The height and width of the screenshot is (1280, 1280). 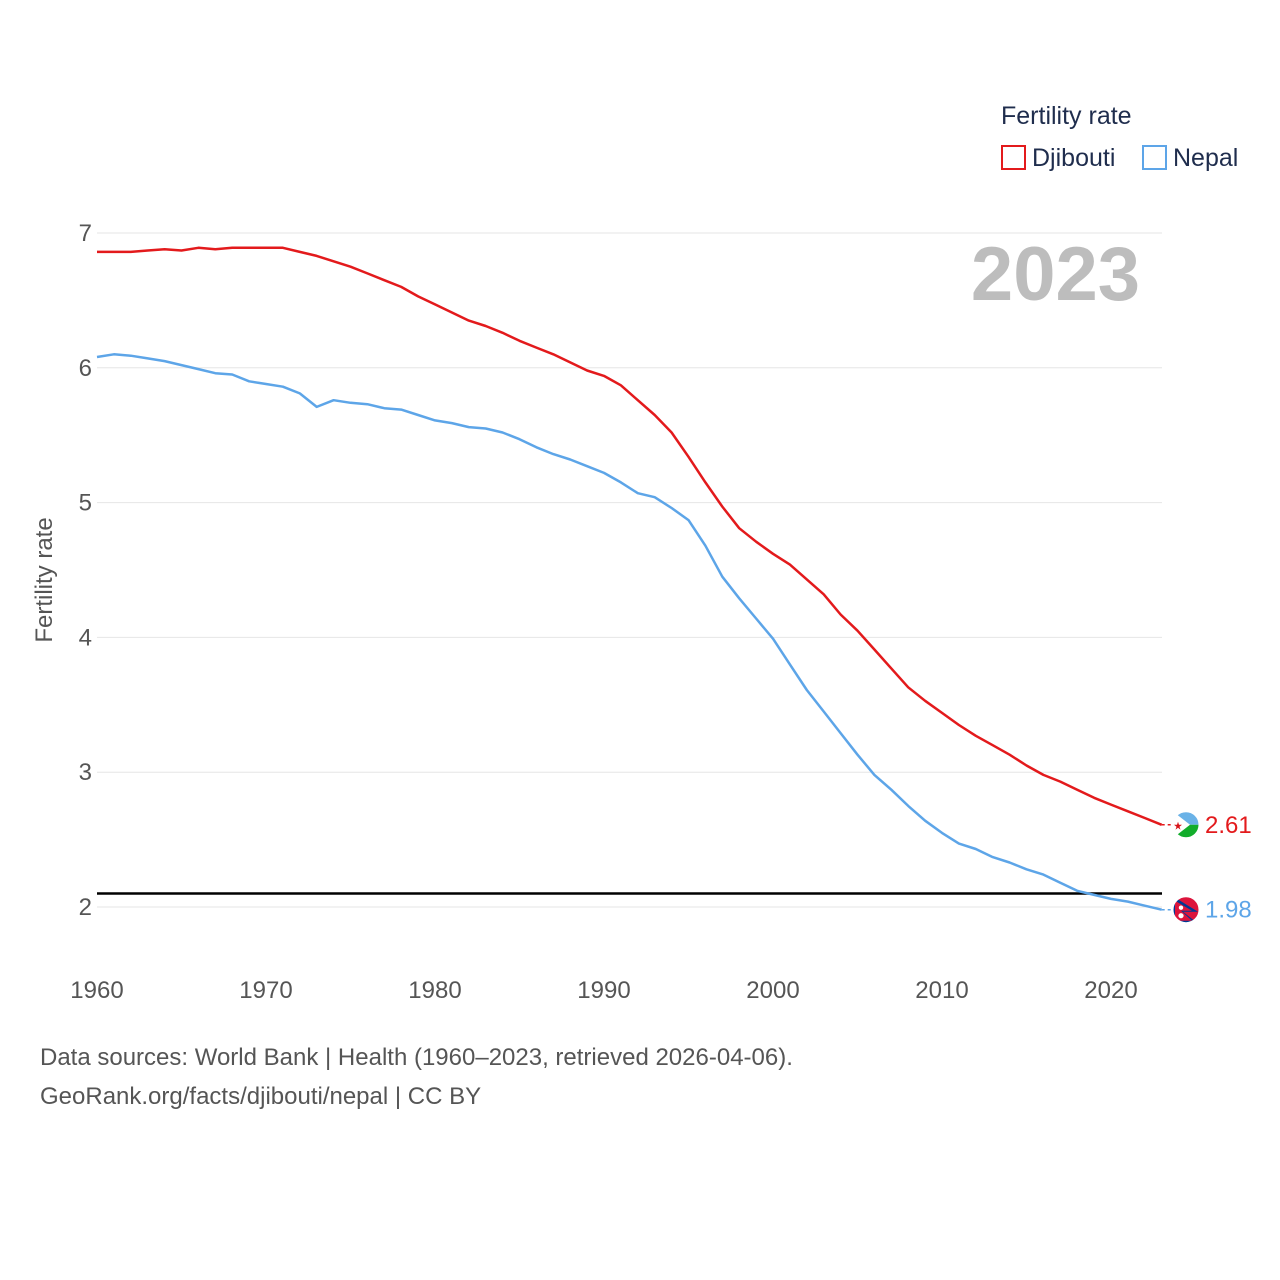 I want to click on legend-swatch-djibouti, so click(x=1013, y=157).